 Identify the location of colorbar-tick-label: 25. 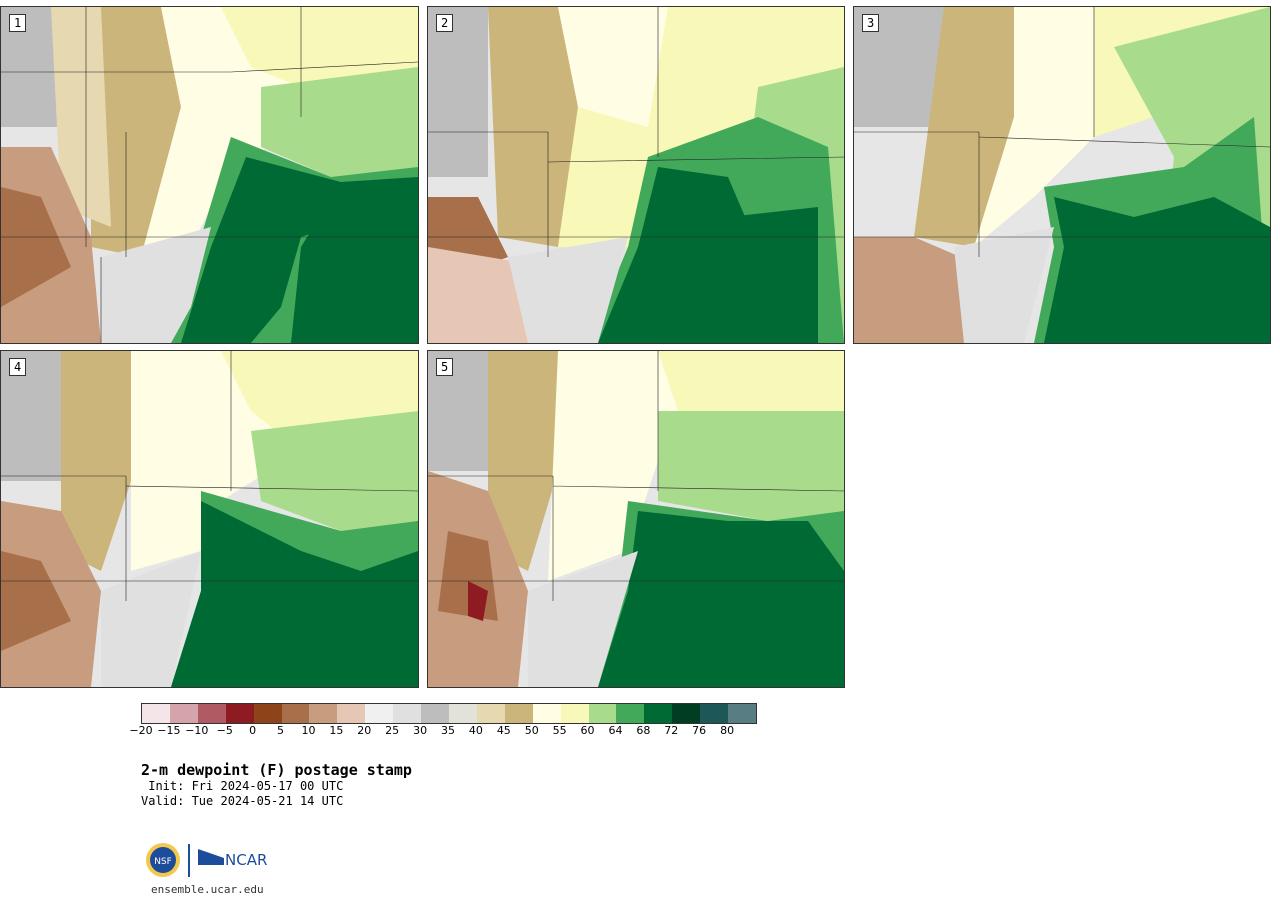
(392, 730).